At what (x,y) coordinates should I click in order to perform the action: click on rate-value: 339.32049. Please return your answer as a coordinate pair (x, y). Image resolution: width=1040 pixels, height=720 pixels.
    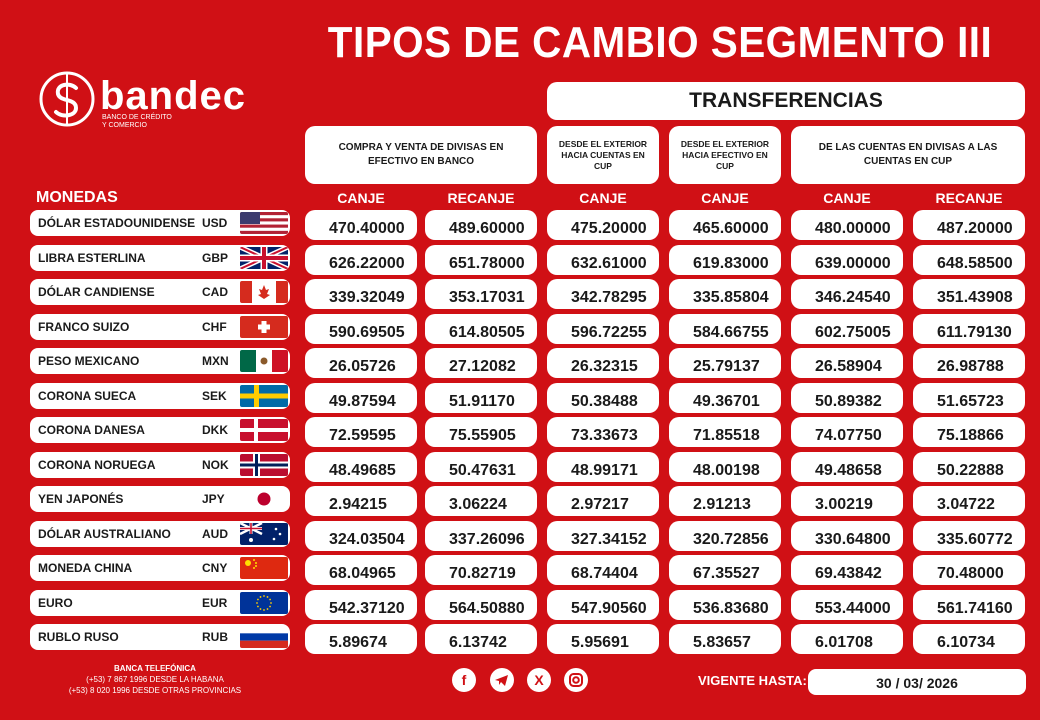
    Looking at the image, I should click on (361, 294).